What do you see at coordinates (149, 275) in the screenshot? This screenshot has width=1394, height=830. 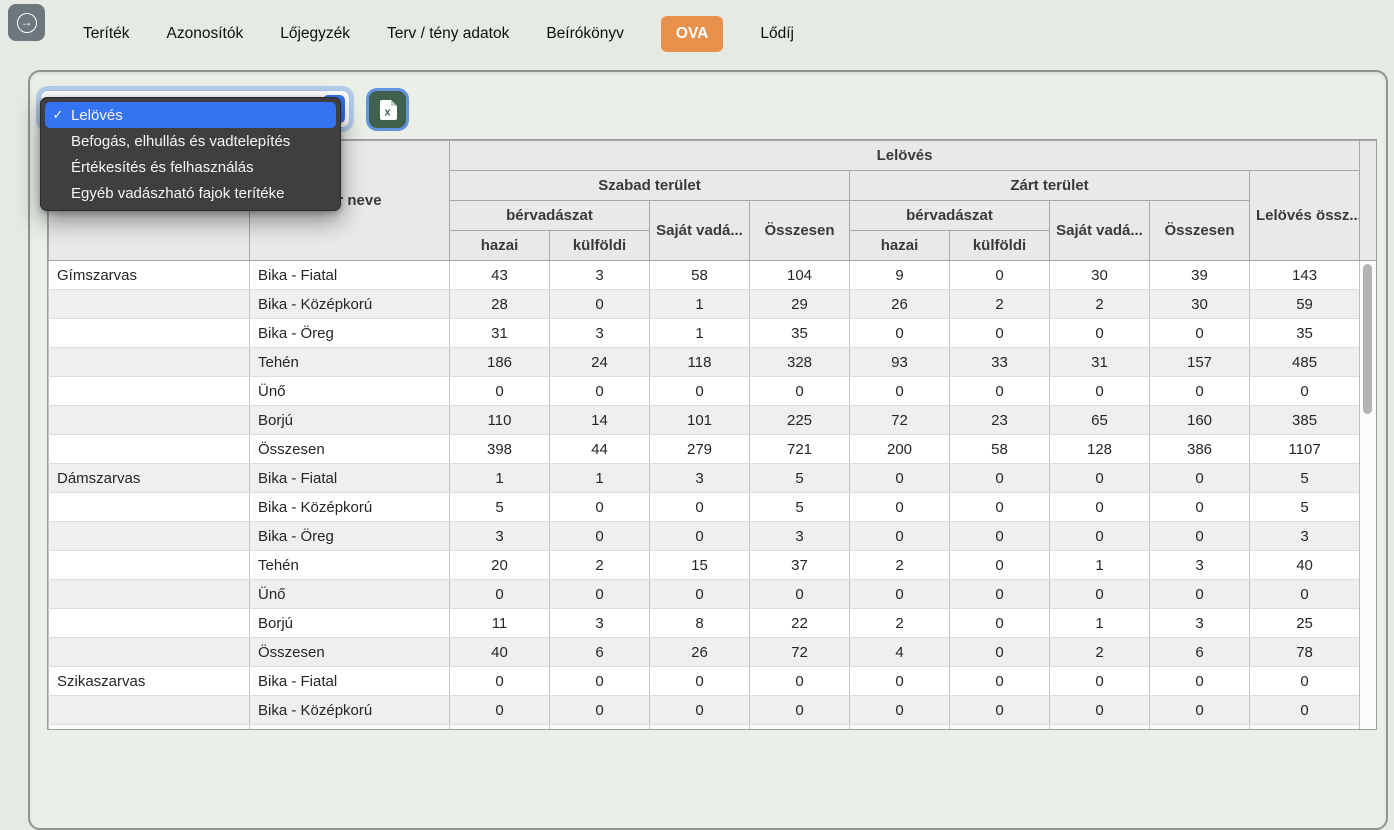 I see `species-cell: Gímszarvas` at bounding box center [149, 275].